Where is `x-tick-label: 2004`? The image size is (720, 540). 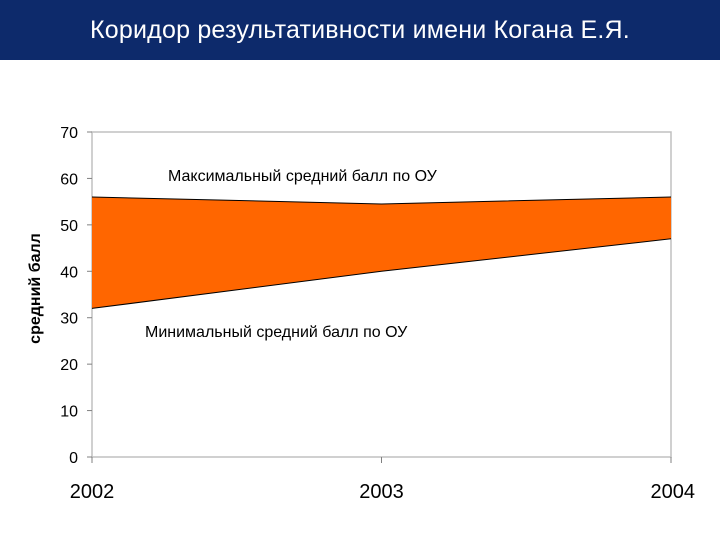
x-tick-label: 2004 is located at coordinates (673, 492).